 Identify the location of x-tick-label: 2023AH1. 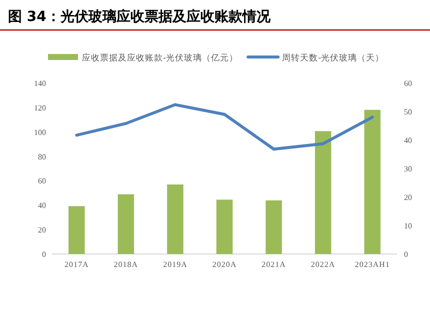
(372, 264).